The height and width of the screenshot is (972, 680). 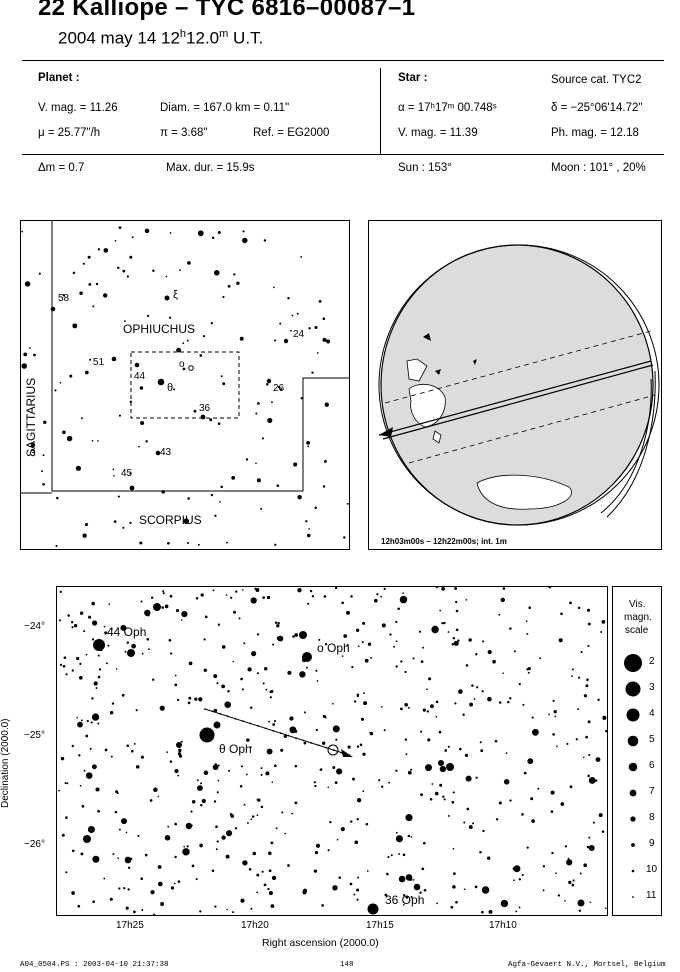 What do you see at coordinates (444, 541) in the screenshot?
I see `globe-caption: 12h03m00s – 12h22m00s; int. 1m` at bounding box center [444, 541].